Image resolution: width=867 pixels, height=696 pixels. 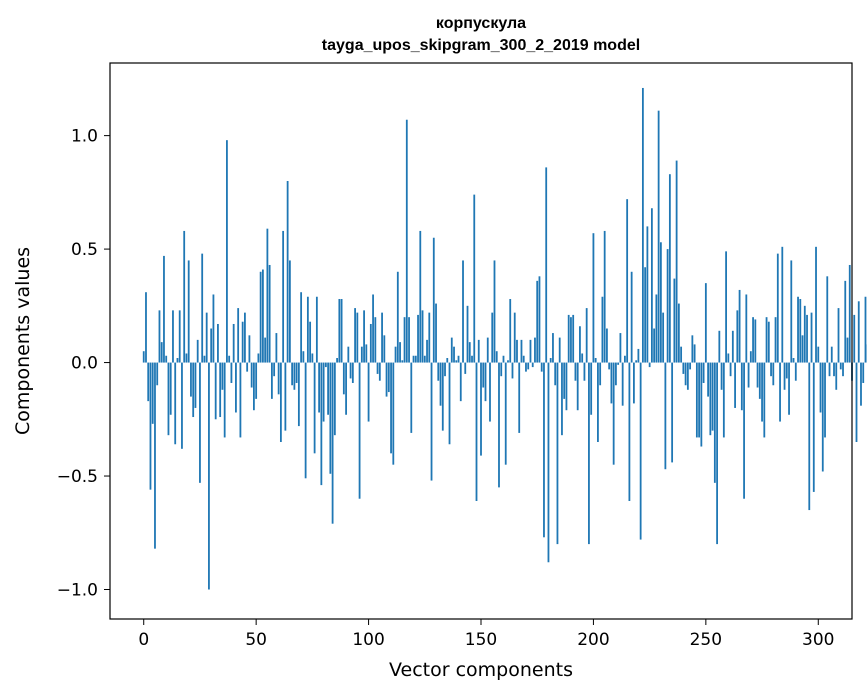 I want to click on x-tick-label: 250, so click(x=706, y=640).